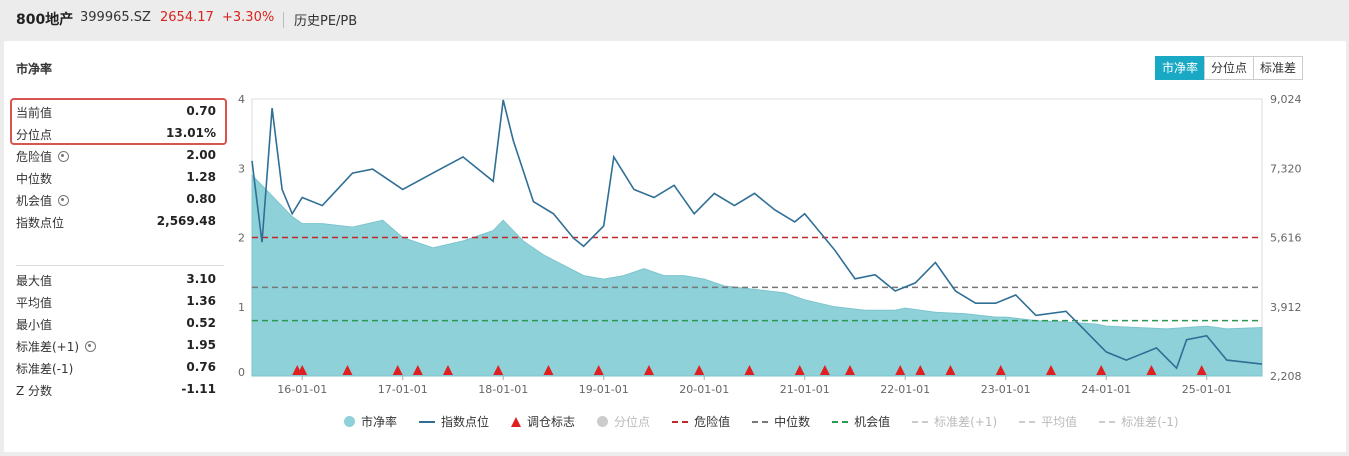 This screenshot has width=1349, height=456. I want to click on tab-2: 标准差, so click(1278, 68).